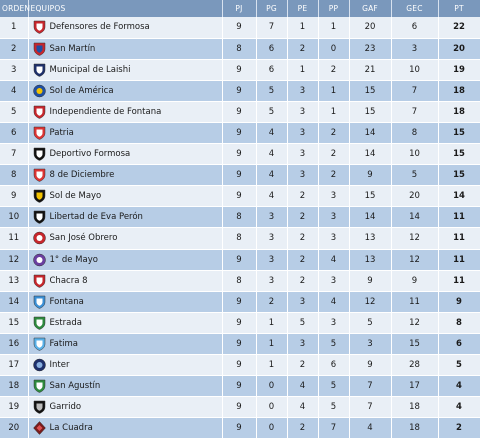 The height and width of the screenshot is (446, 480). What do you see at coordinates (39, 91) in the screenshot?
I see `circle-blueyellow-icon` at bounding box center [39, 91].